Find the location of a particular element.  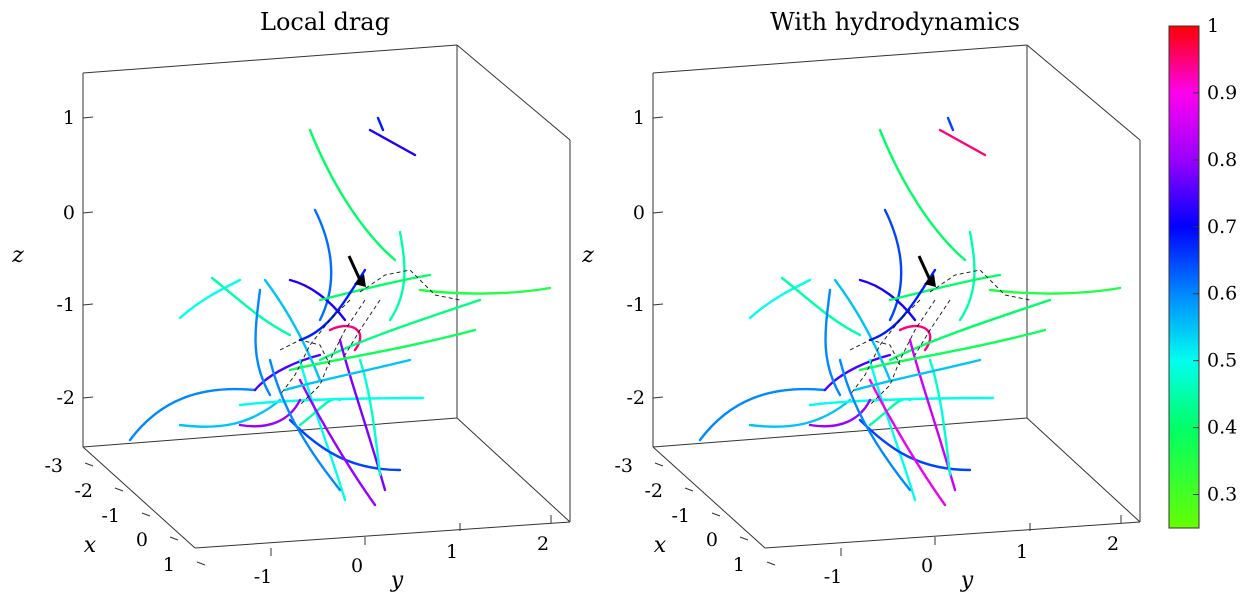

chart-title: With hydrodynamics is located at coordinates (895, 22).